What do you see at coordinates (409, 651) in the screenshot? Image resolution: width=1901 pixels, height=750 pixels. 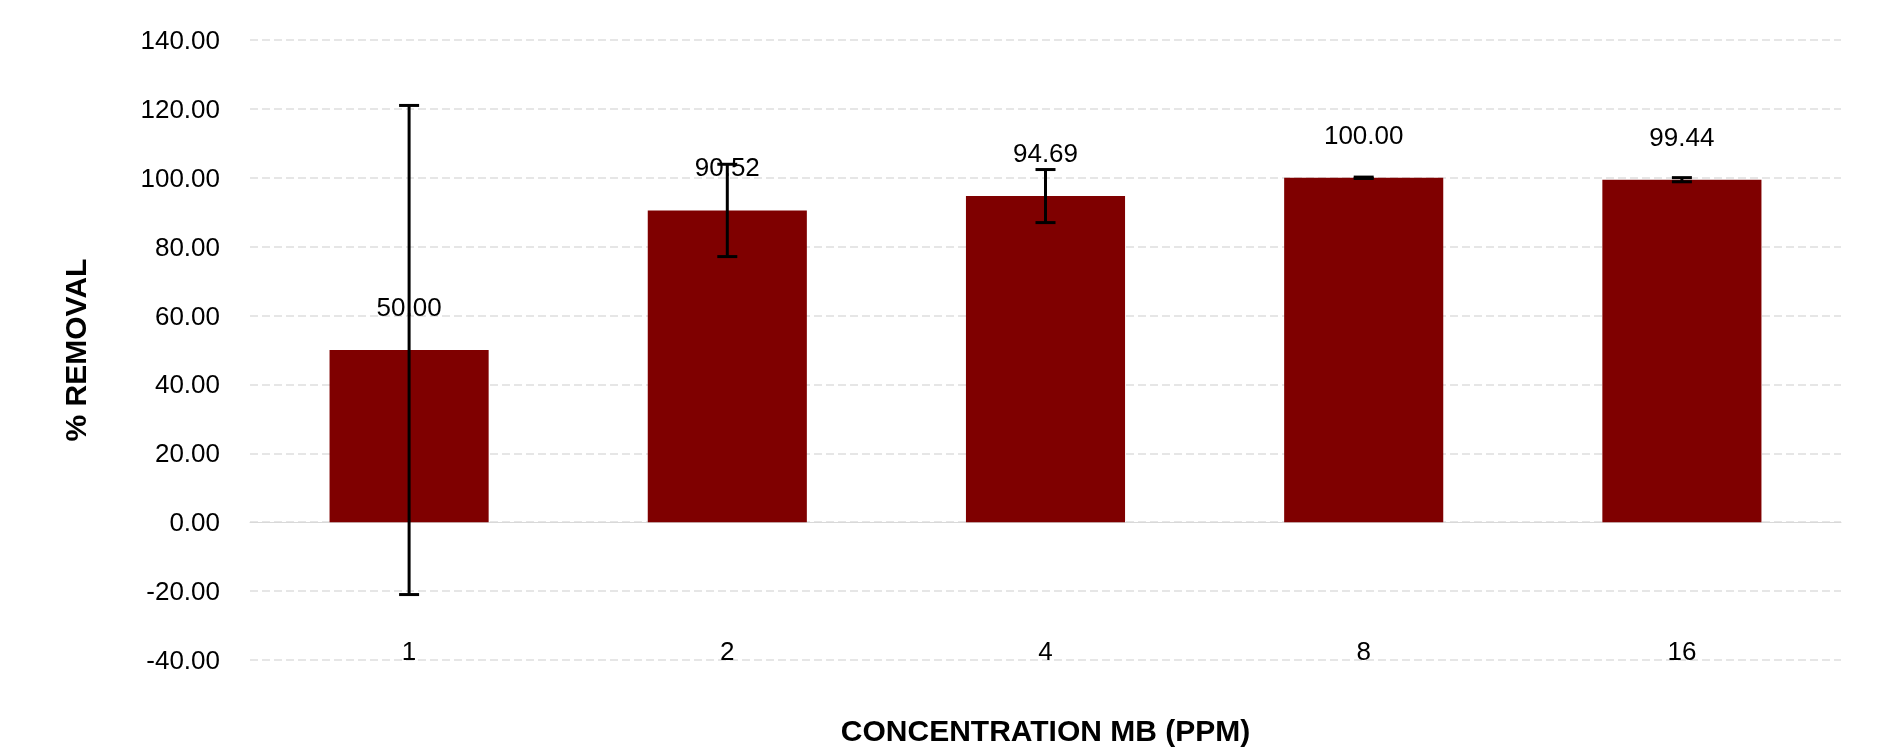 I see `x-tick-label: 1` at bounding box center [409, 651].